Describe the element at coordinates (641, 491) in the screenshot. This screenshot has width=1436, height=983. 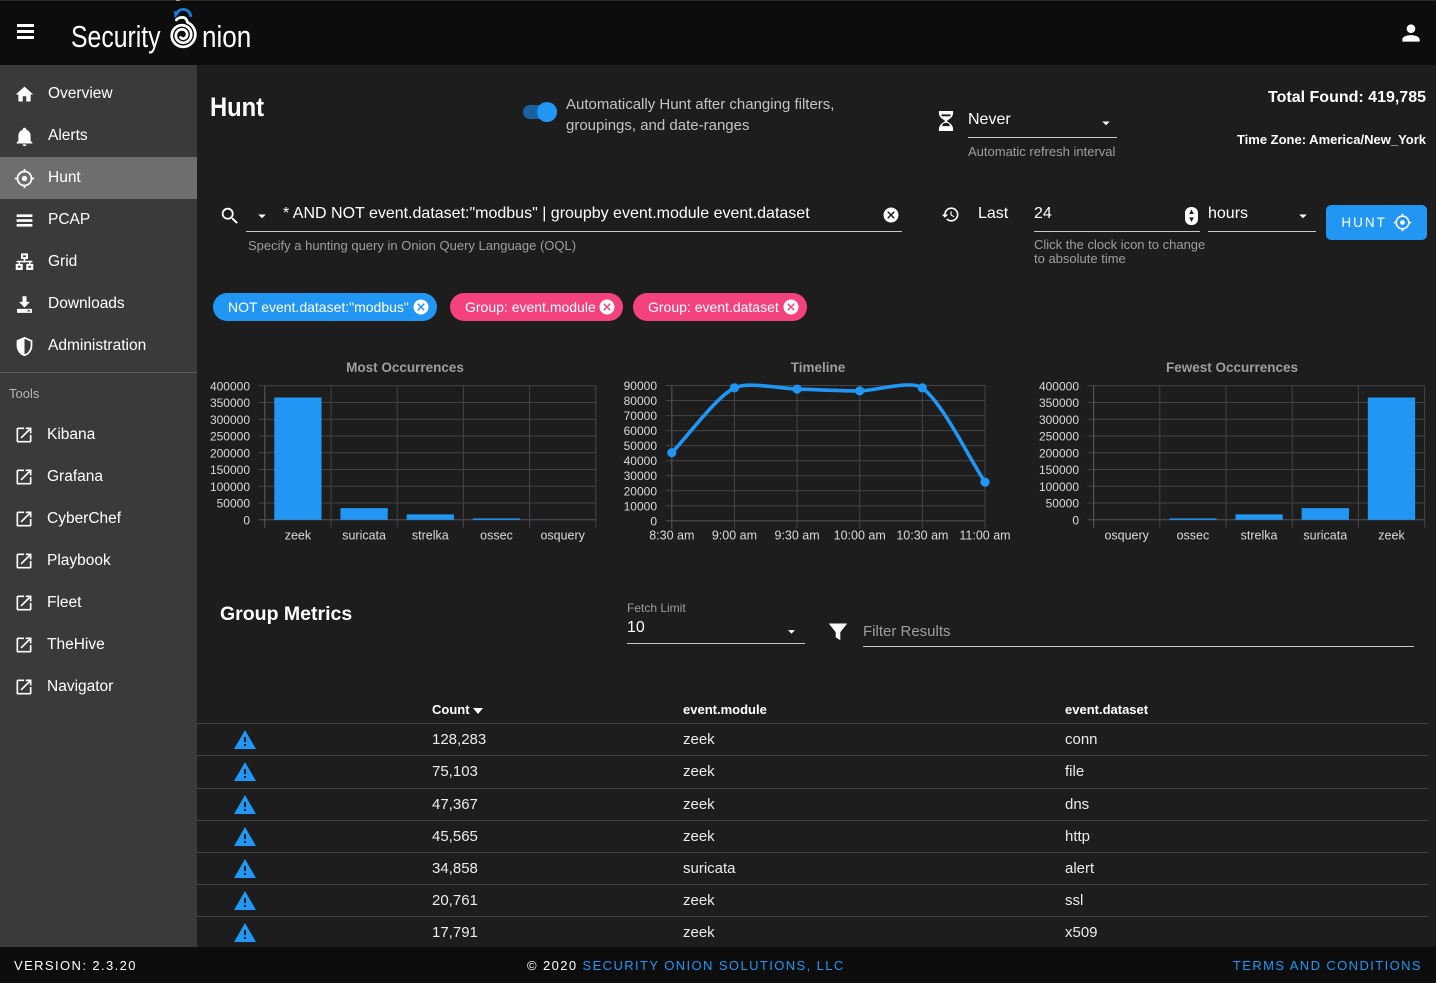
I see `svg-text: 20000` at that location.